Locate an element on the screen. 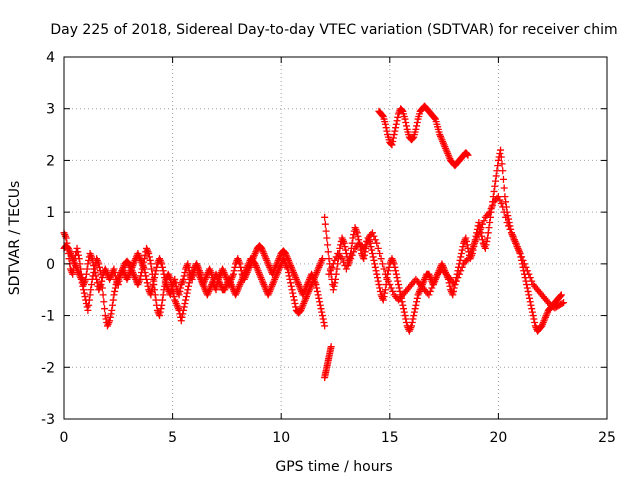  y-tick-label-5: 2 is located at coordinates (50, 161).